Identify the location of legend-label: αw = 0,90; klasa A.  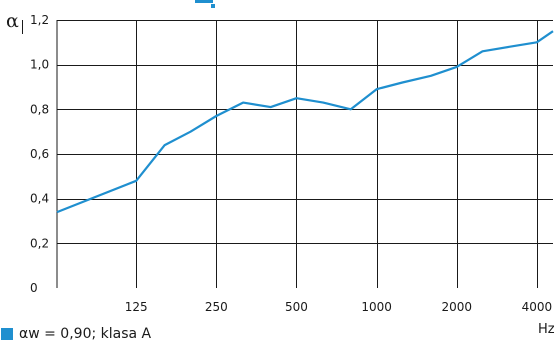
(85, 334).